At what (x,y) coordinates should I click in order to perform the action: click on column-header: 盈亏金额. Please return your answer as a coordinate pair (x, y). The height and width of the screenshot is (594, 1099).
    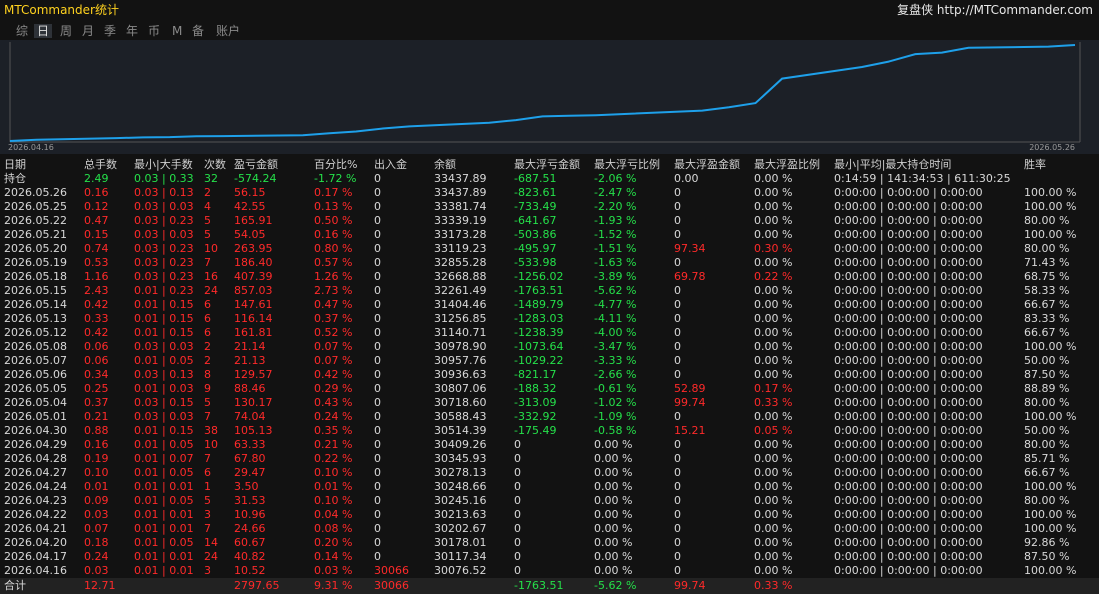
    Looking at the image, I should click on (256, 164).